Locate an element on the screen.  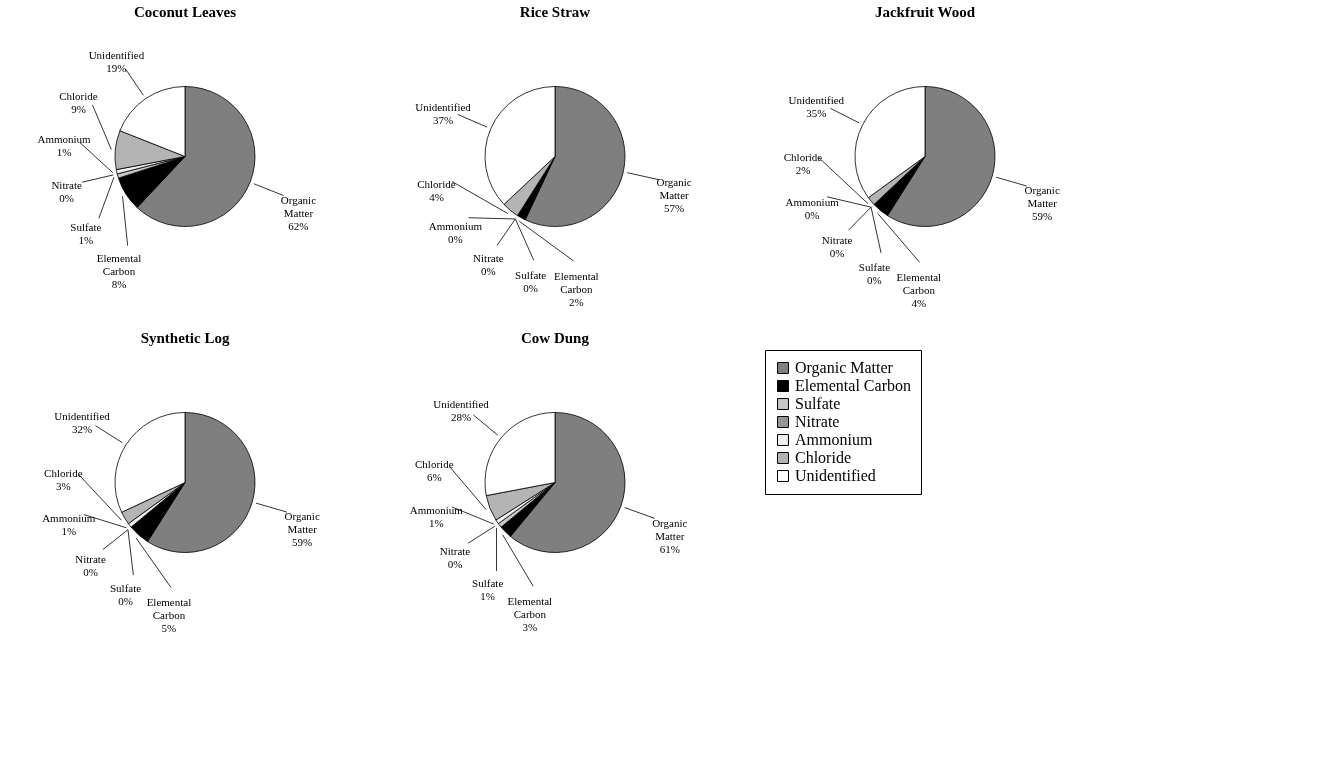
data-label: 37% is located at coordinates (443, 120).